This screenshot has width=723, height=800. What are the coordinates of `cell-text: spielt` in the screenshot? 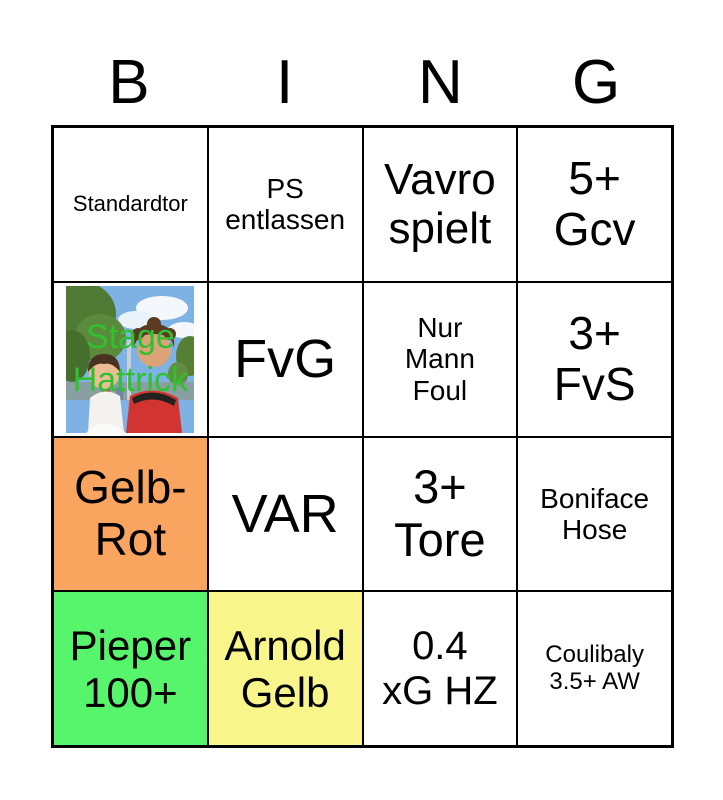 It's located at (440, 229).